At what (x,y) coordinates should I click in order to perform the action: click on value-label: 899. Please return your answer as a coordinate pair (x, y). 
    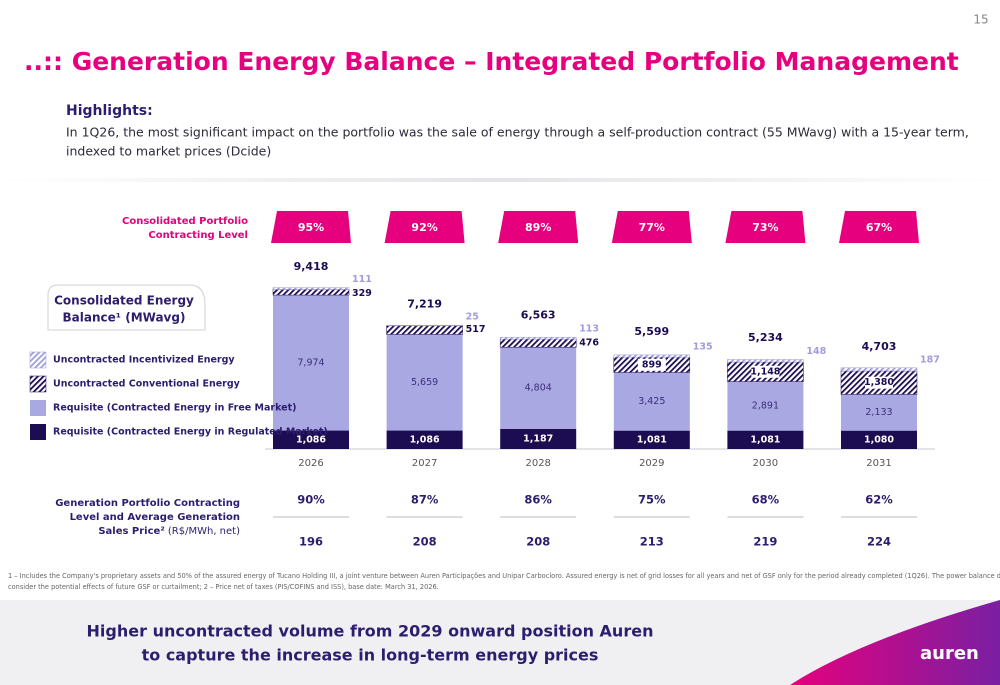
    Looking at the image, I should click on (652, 364).